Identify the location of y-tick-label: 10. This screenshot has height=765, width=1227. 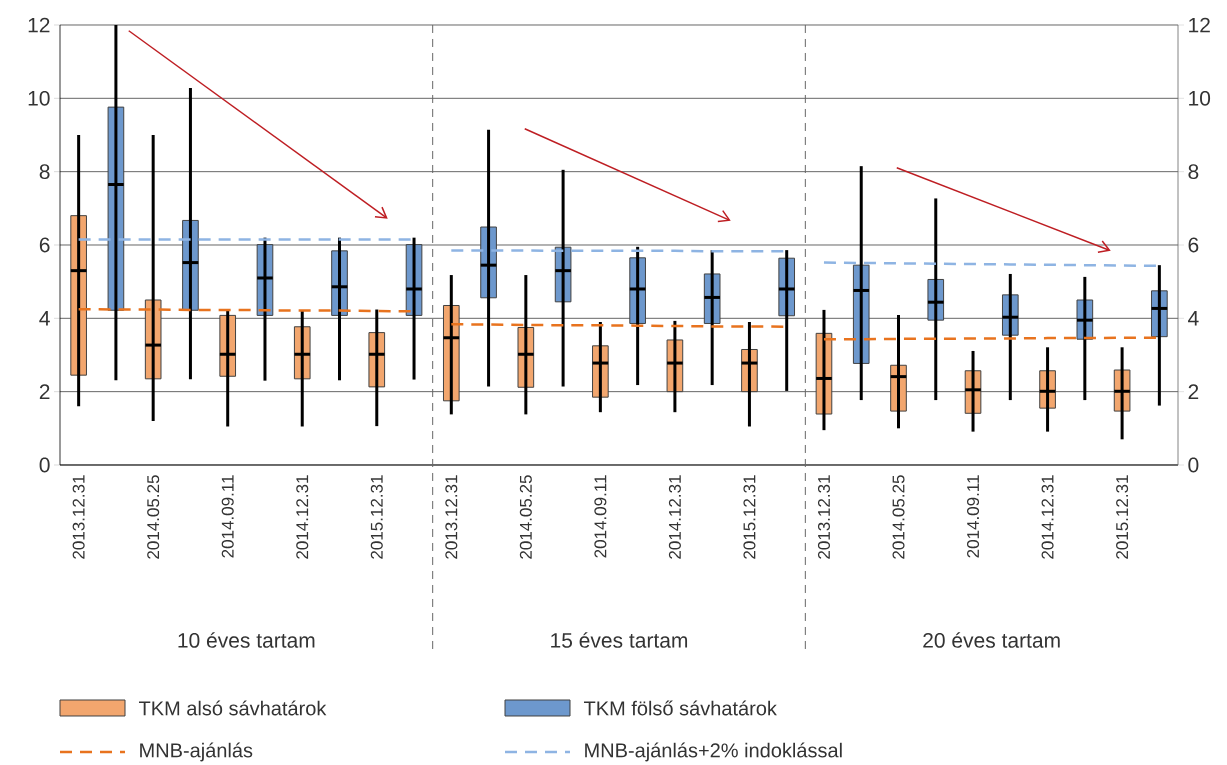
(1200, 98).